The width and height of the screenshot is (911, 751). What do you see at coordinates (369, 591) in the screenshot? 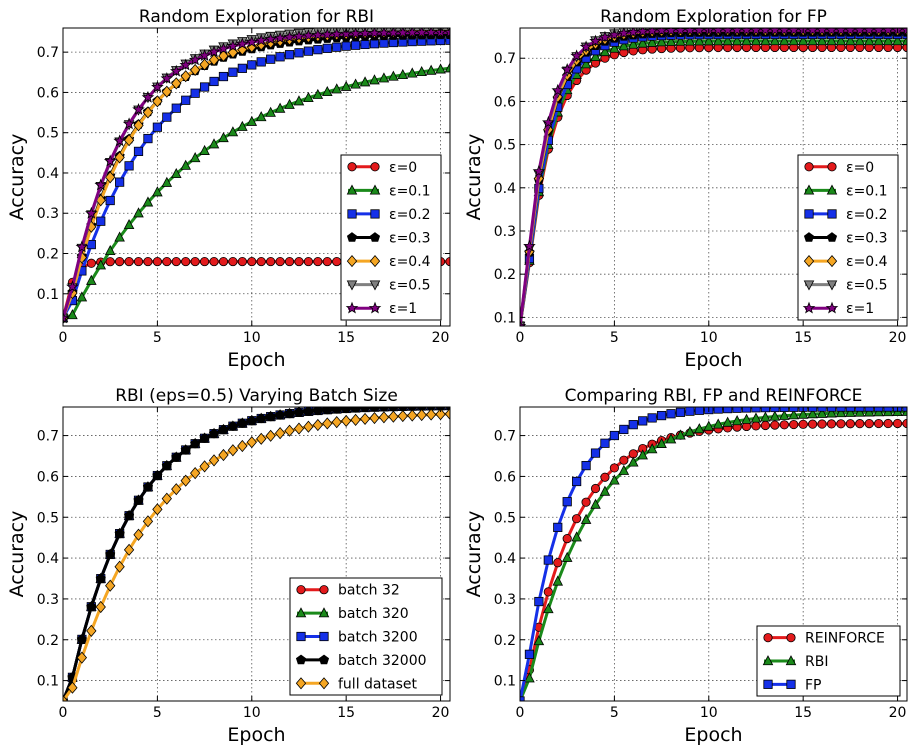
I see `legend-label: batch 32` at bounding box center [369, 591].